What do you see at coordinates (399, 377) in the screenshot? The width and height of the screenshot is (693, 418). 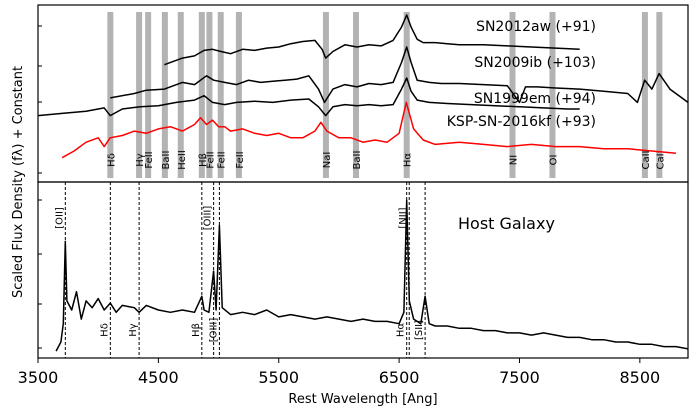 I see `x-tick-label: 6500` at bounding box center [399, 377].